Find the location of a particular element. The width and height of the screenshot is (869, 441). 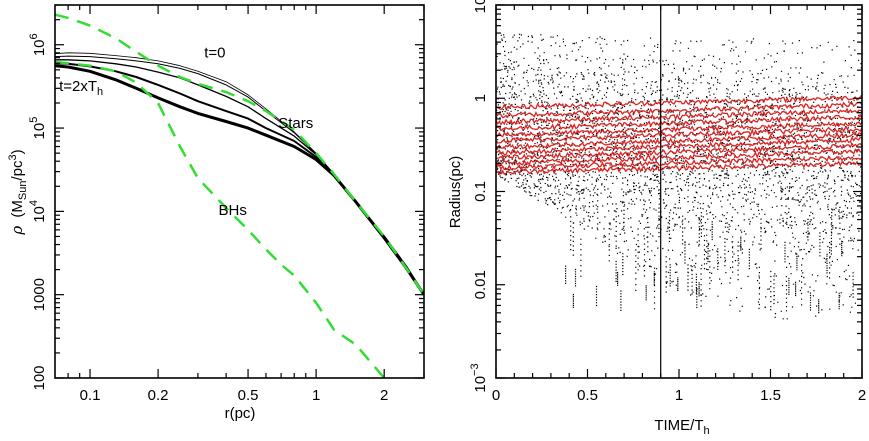

right-y-tick-label-3: 0.01 is located at coordinates (480, 284).